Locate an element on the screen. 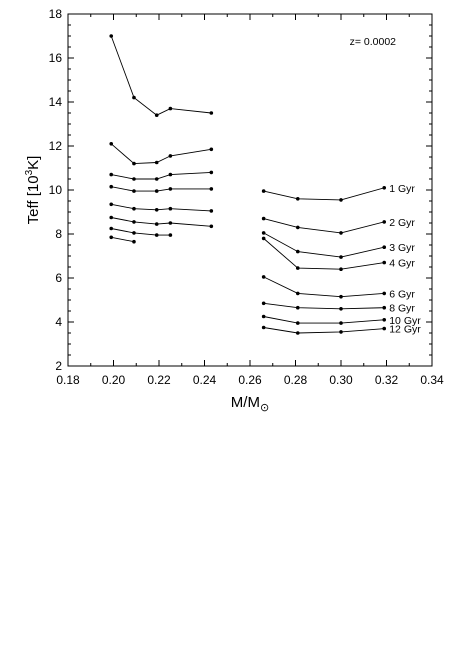  x-tick-label: 0.28 is located at coordinates (296, 380).